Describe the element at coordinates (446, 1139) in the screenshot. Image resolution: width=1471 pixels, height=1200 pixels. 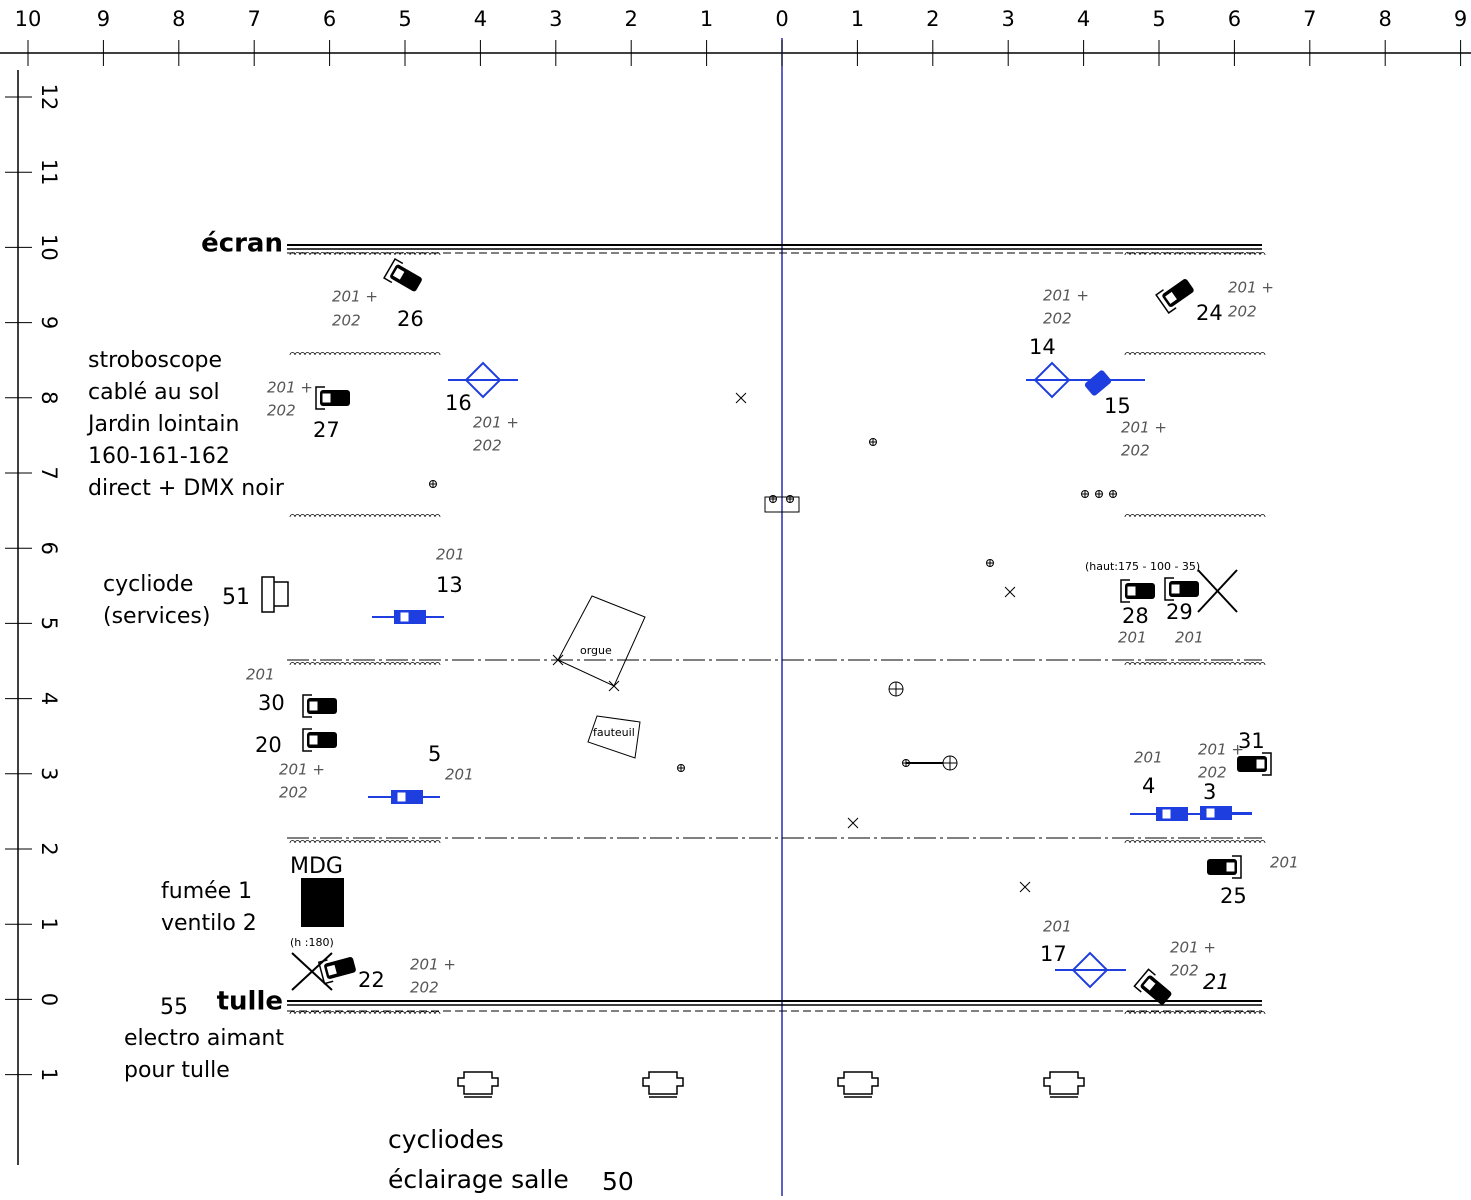
I see `note: cycliodes` at that location.